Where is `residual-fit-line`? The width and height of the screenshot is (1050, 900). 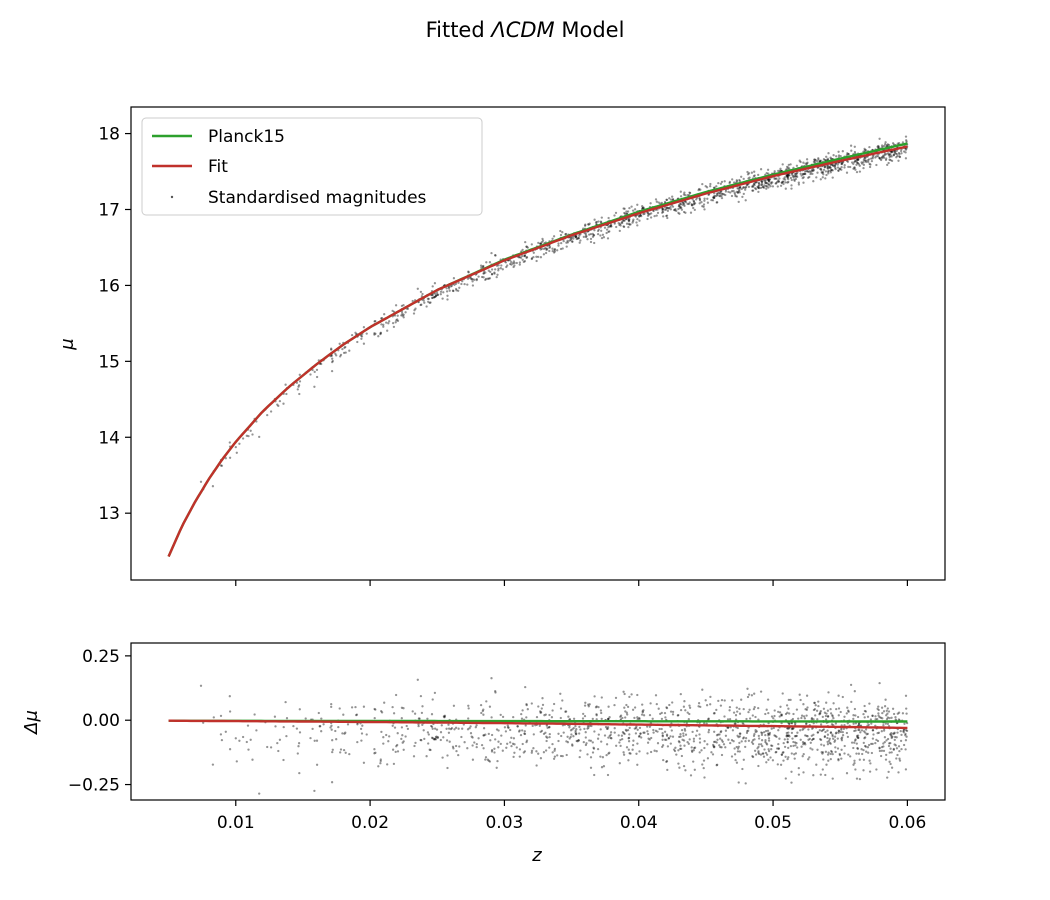 residual-fit-line is located at coordinates (538, 724).